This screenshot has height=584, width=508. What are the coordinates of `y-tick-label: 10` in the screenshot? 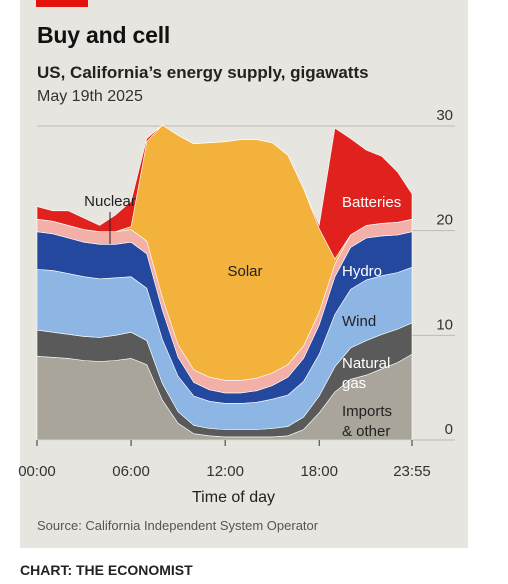 It's located at (444, 324).